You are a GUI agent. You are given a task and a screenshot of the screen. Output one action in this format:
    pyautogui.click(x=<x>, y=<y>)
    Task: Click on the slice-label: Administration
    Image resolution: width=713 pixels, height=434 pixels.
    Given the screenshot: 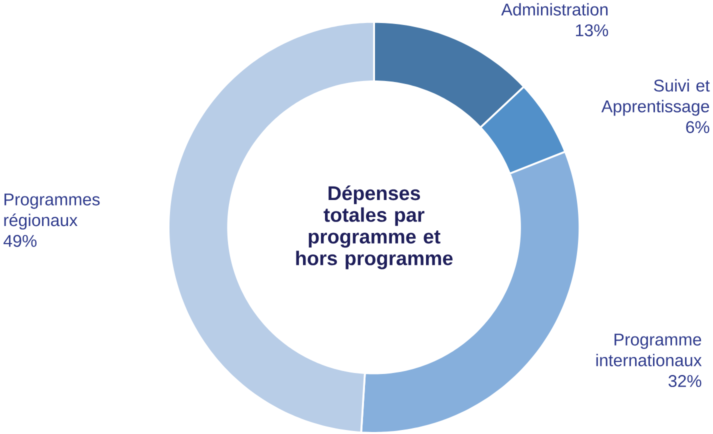 What is the action you would take?
    pyautogui.click(x=554, y=9)
    